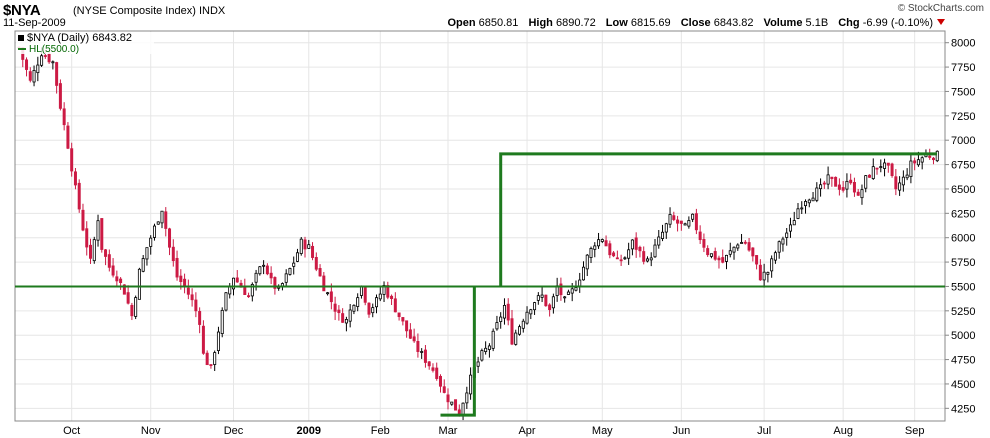  What do you see at coordinates (915, 431) in the screenshot?
I see `x-tick-label: Sep` at bounding box center [915, 431].